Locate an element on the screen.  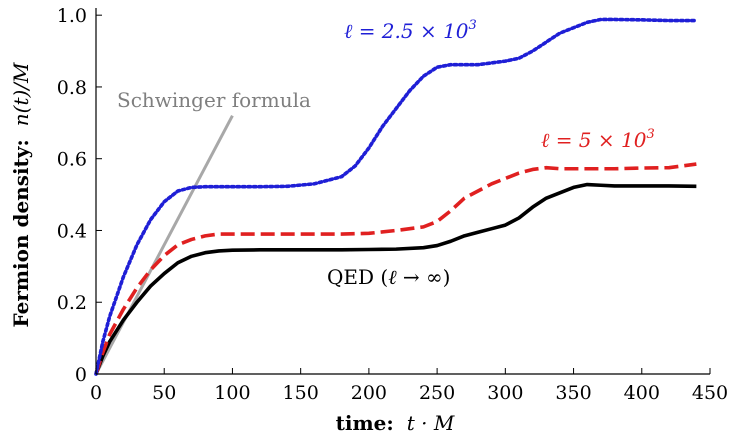
x-axis-title-bold: time: is located at coordinates (365, 423).